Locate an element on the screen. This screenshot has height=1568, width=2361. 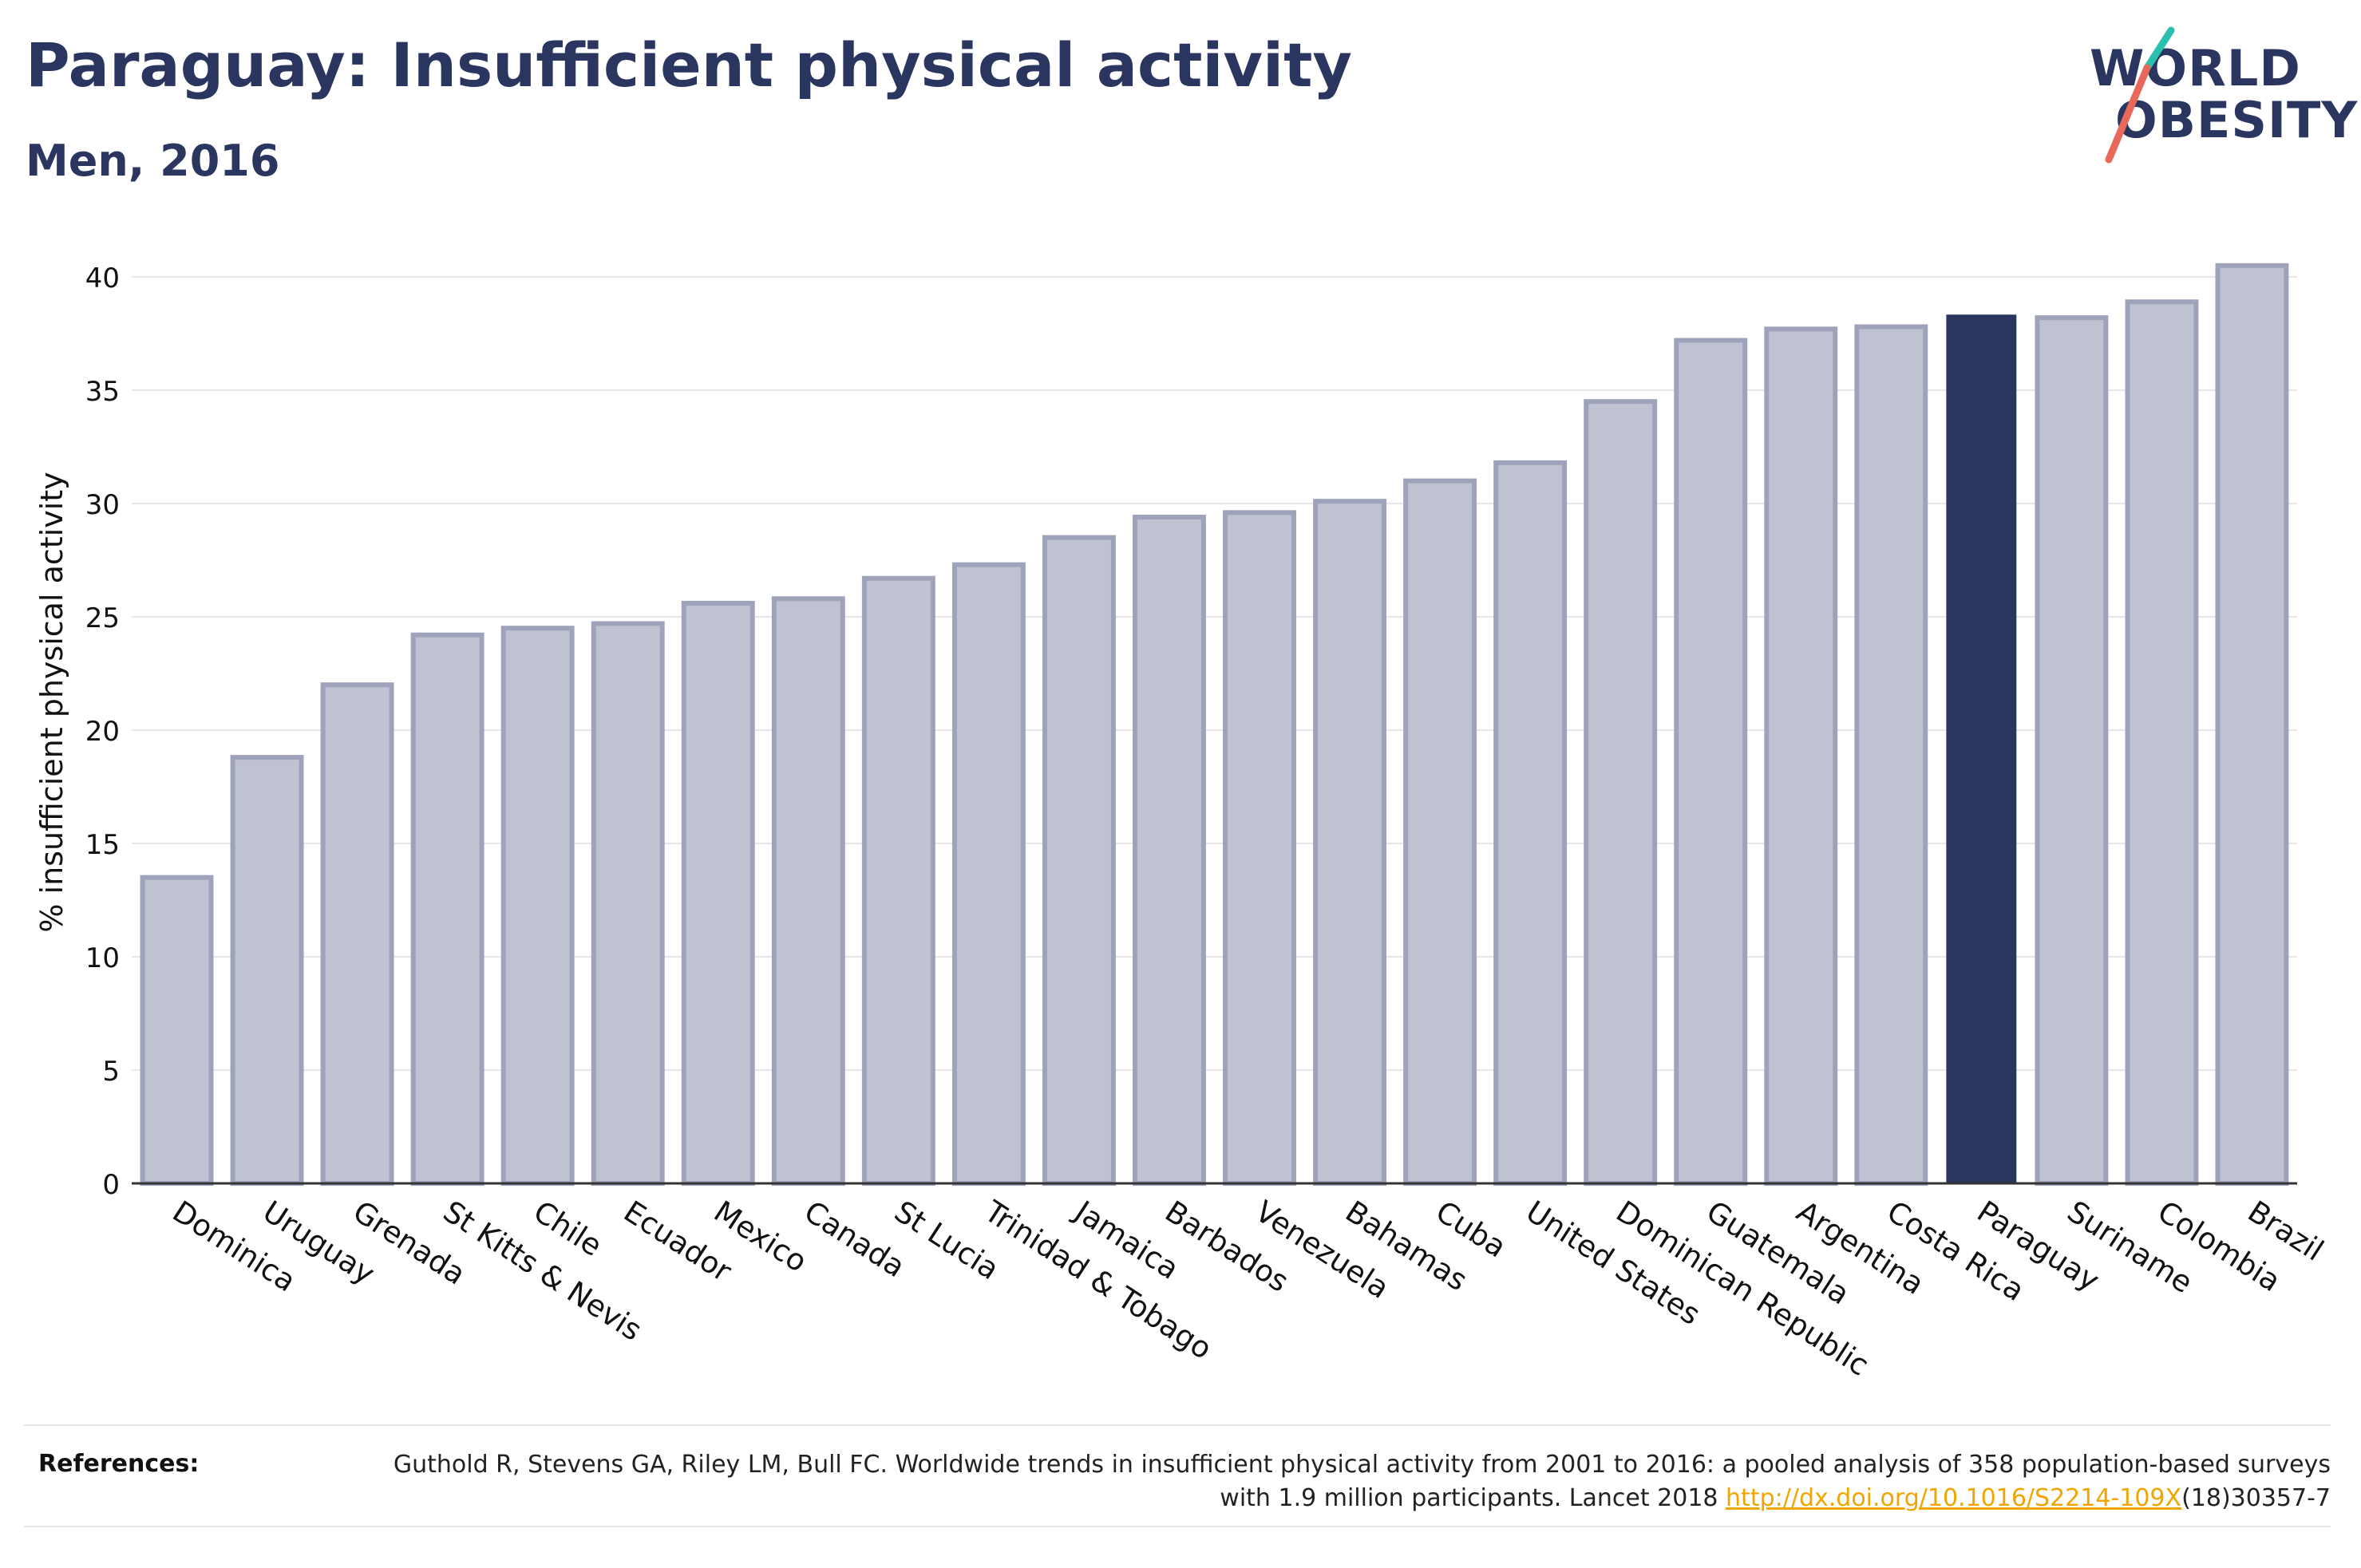
bar-bahamas is located at coordinates (1350, 843).